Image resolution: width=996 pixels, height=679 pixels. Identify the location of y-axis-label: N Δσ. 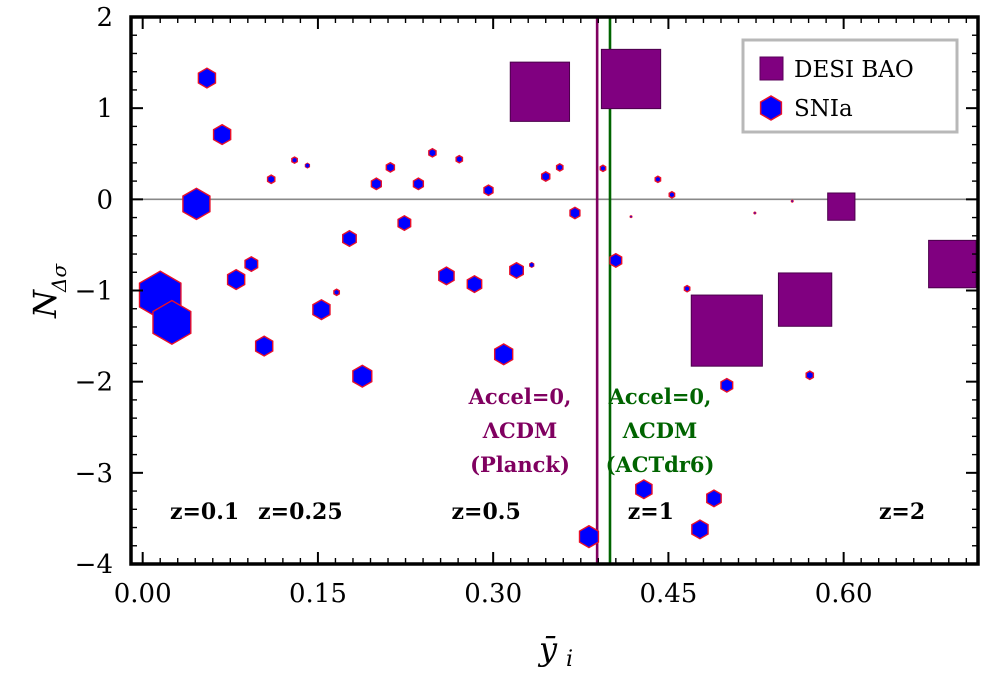
(48, 291).